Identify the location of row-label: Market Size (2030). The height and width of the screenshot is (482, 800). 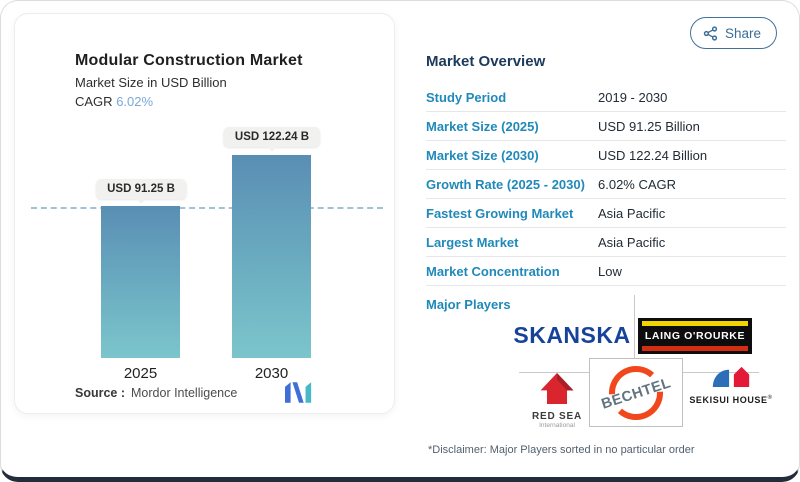
(482, 155).